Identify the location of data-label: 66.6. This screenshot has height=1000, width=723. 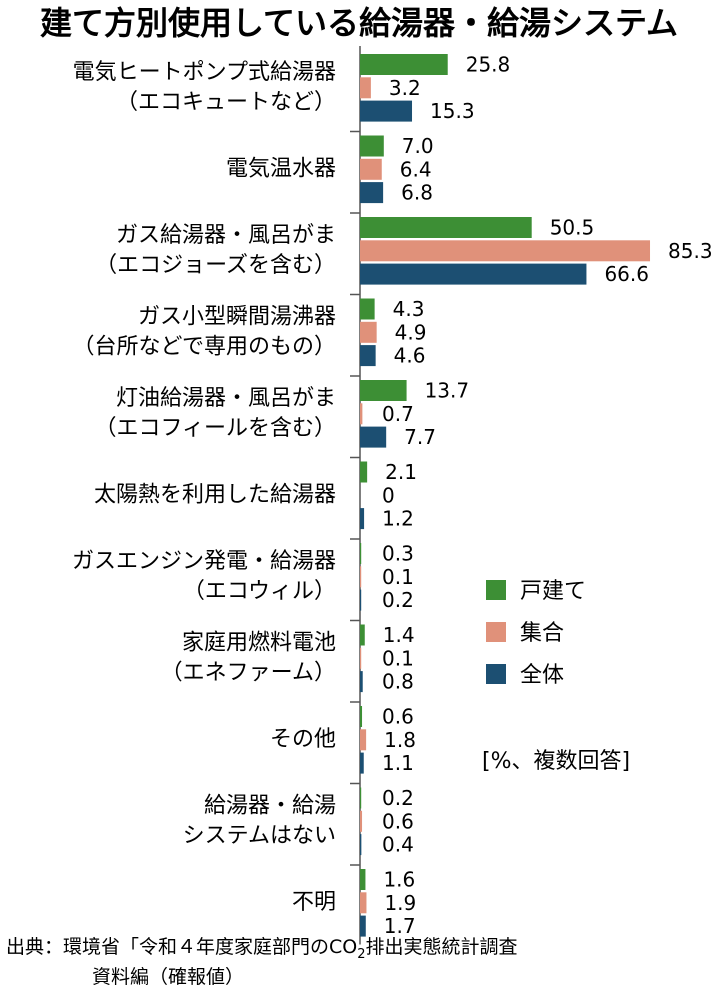
(626, 274).